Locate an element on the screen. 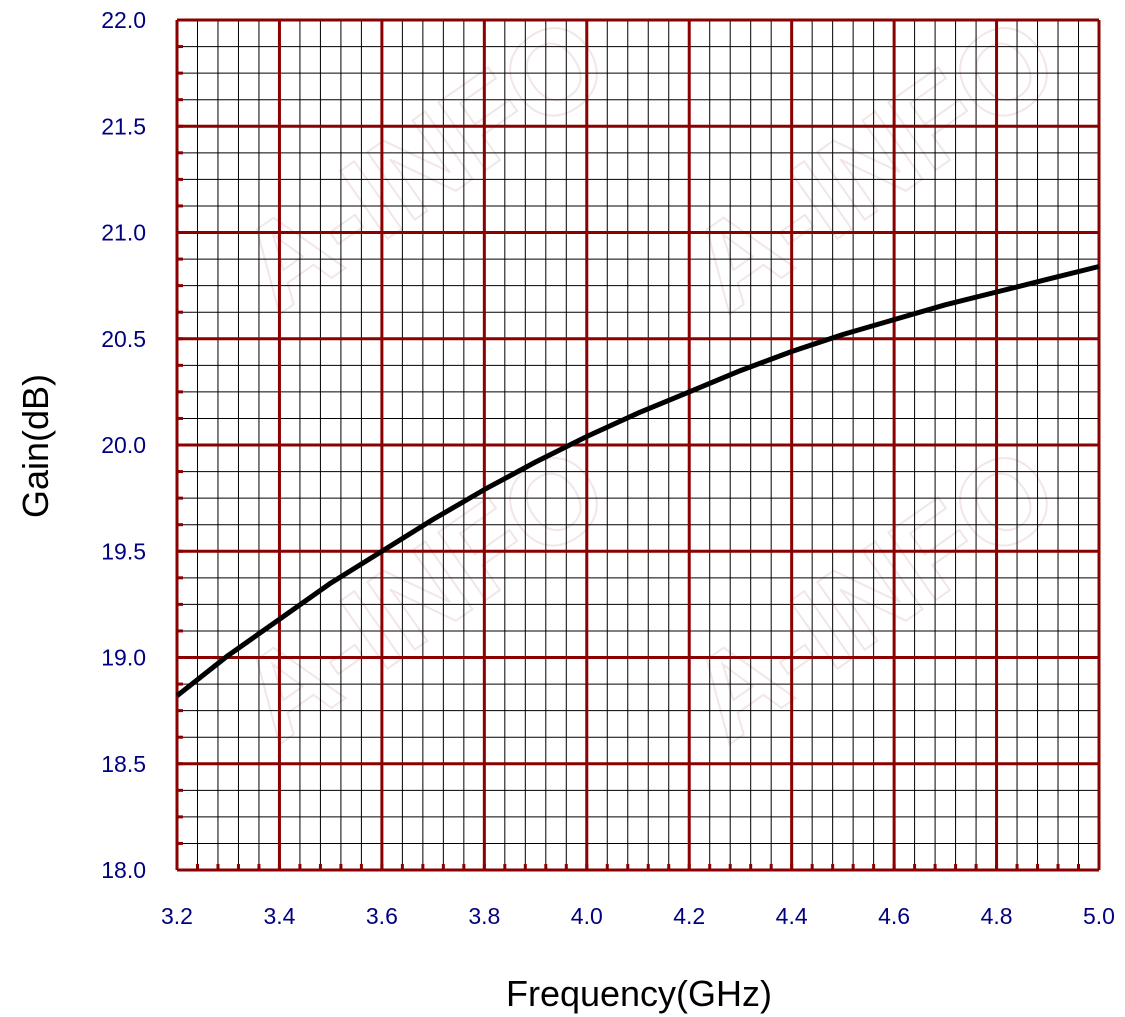  x-tick-label: 4.0 is located at coordinates (587, 916).